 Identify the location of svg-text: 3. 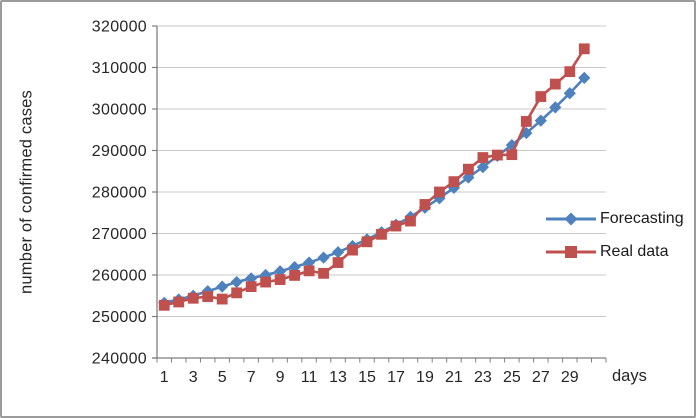
(193, 377).